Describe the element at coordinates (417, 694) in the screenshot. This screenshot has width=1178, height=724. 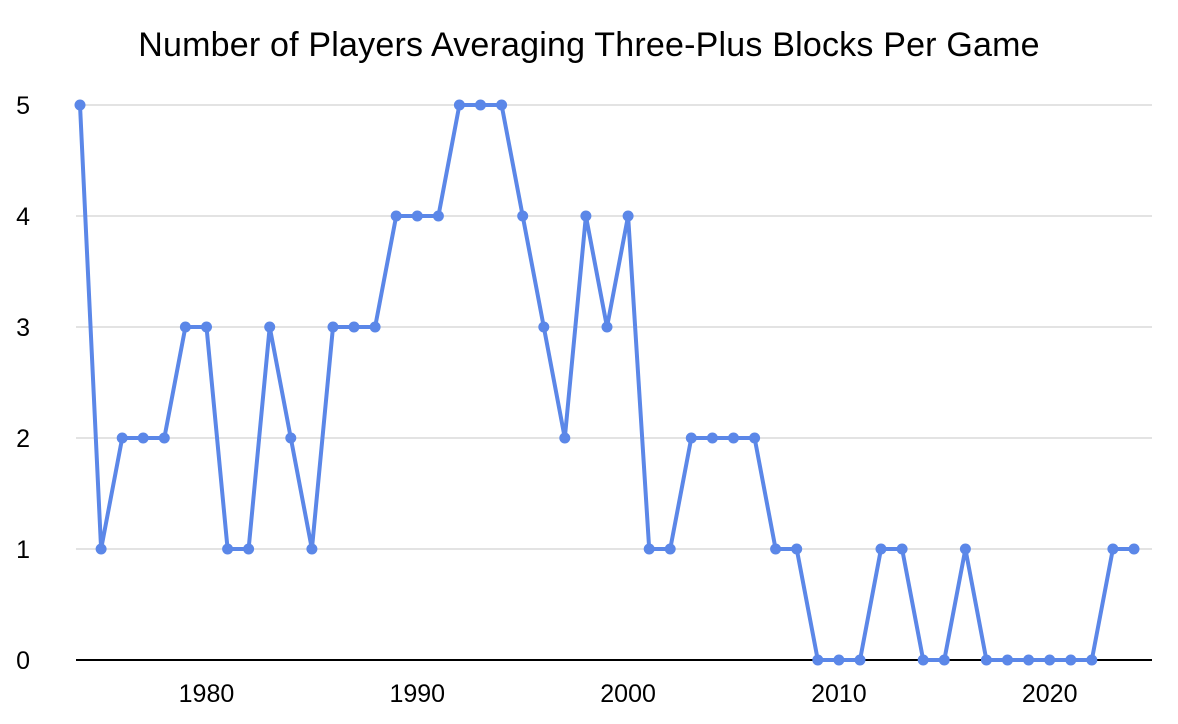
I see `x-axis-tick-label: 1990` at that location.